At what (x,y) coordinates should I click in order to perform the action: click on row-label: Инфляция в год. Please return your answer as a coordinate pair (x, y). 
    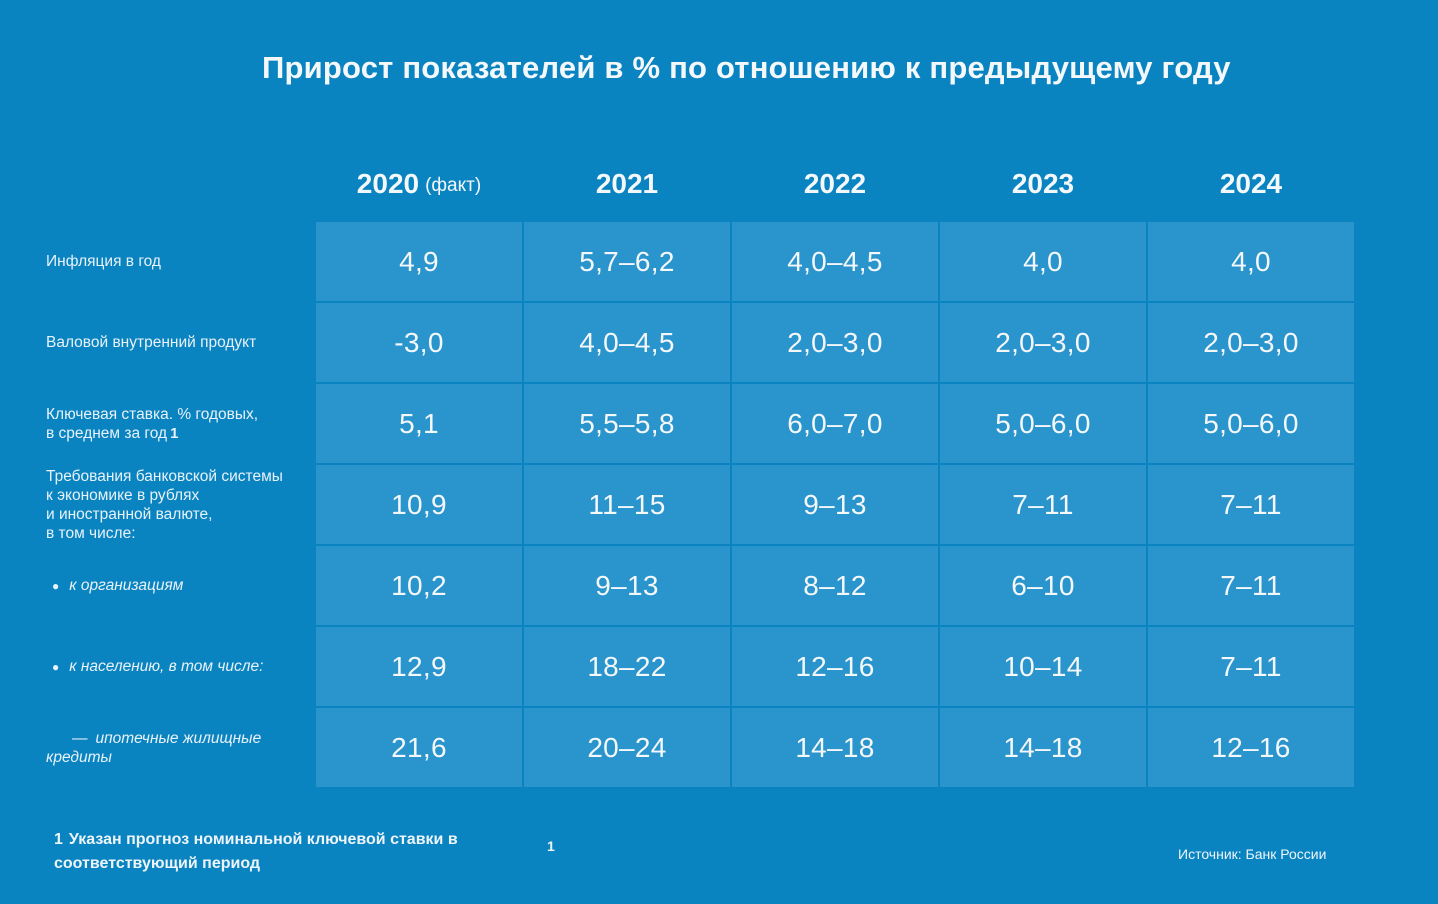
    Looking at the image, I should click on (103, 261).